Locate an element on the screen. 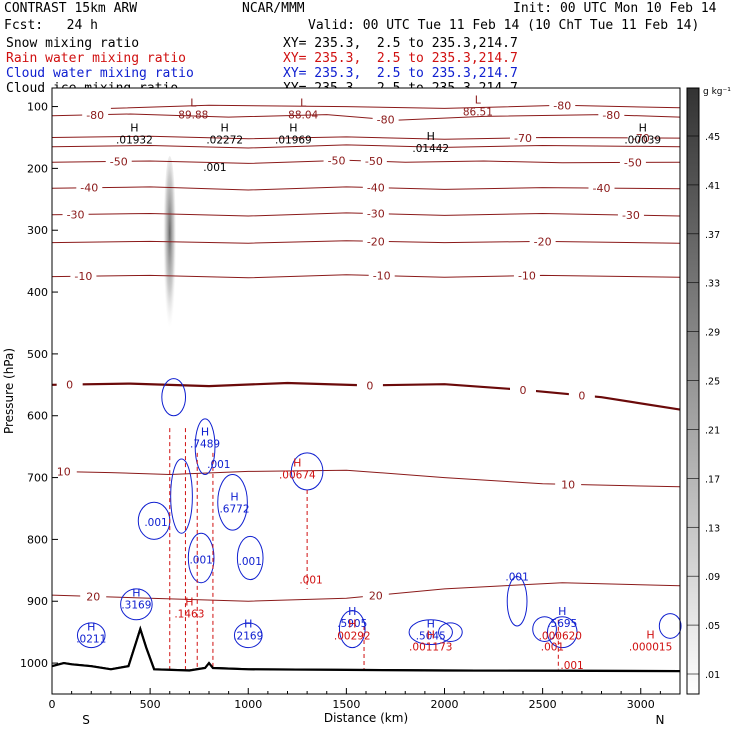 The width and height of the screenshot is (740, 740). extremum-value: .7489 is located at coordinates (205, 445).